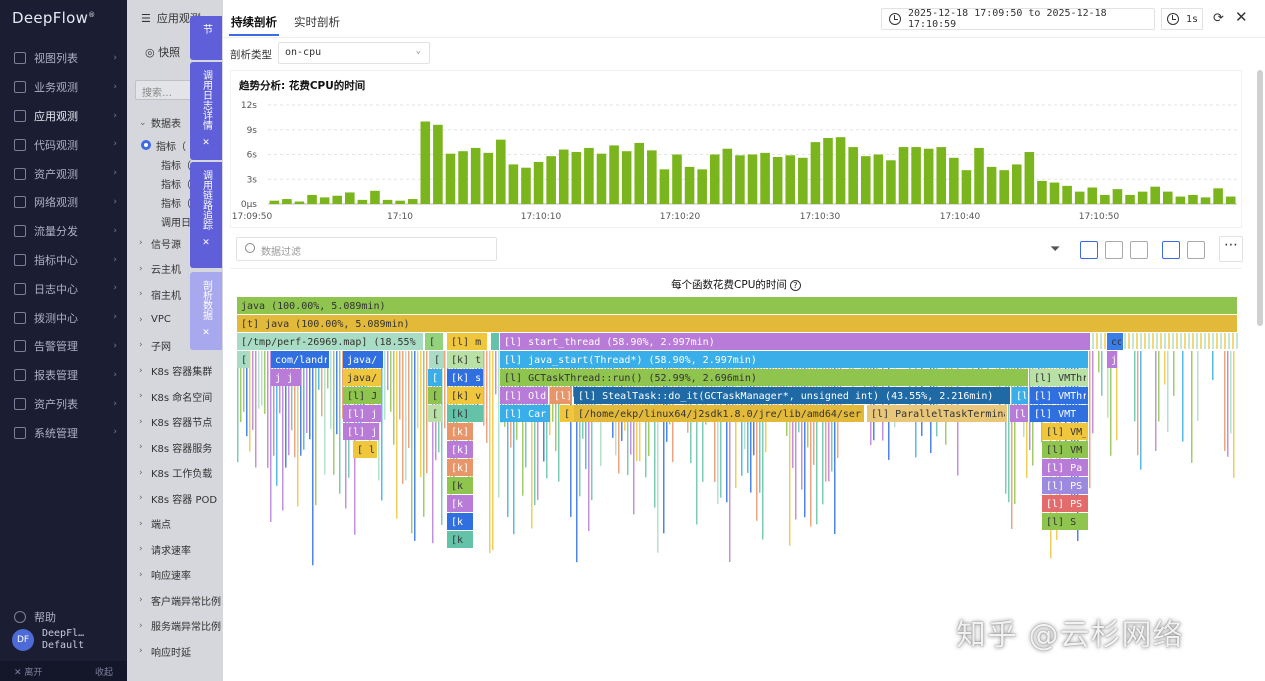  Describe the element at coordinates (160, 270) in the screenshot. I see `tree-row: › 云主机` at that location.